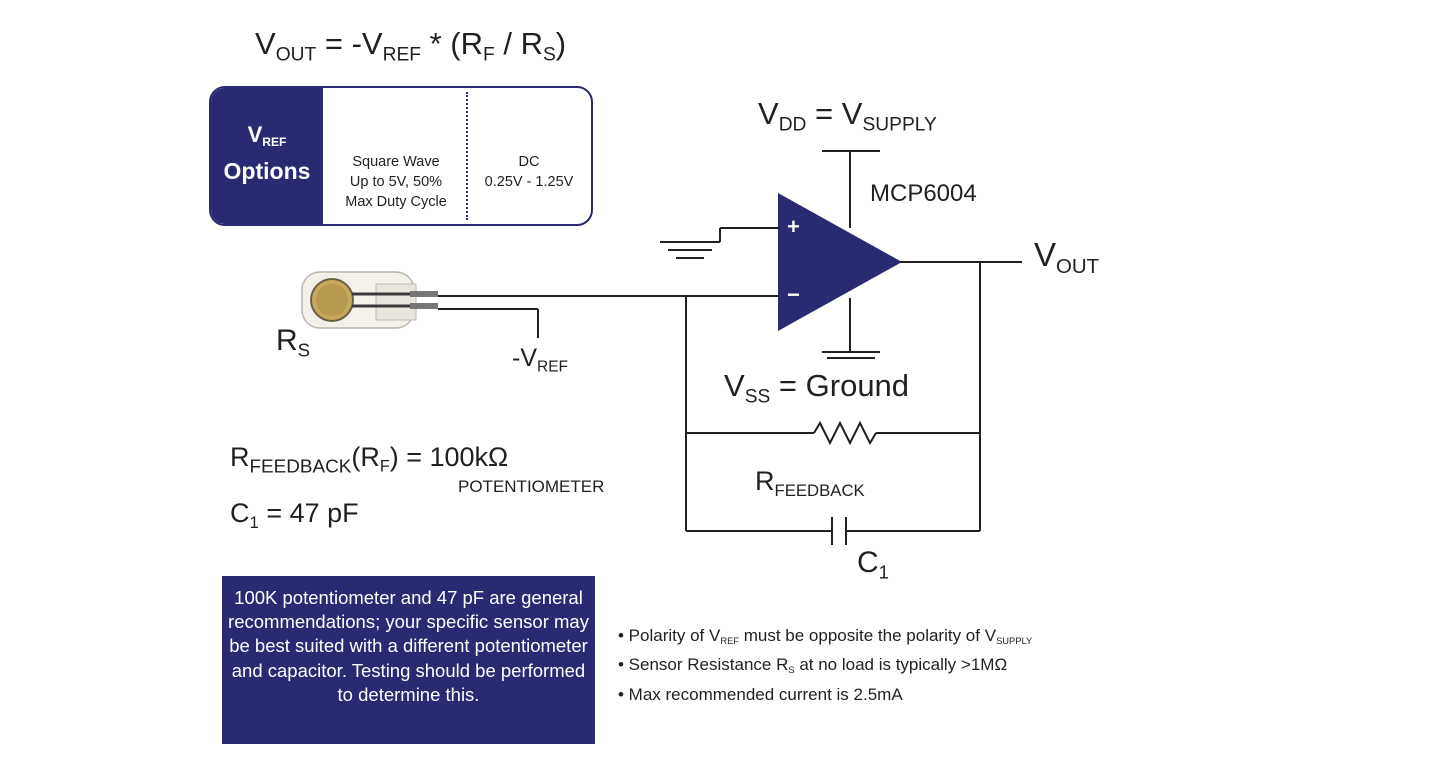 The height and width of the screenshot is (781, 1429). Describe the element at coordinates (267, 156) in the screenshot. I see `vref-options-label: VREF Options` at that location.